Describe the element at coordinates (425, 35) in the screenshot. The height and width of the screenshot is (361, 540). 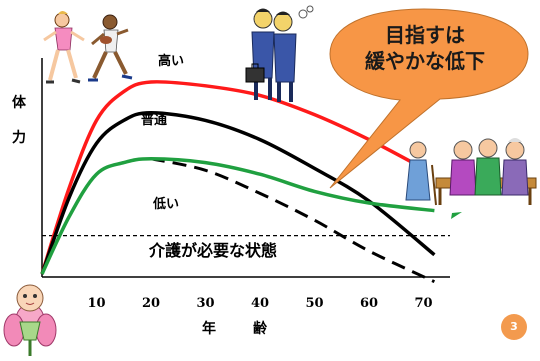
I see `bubble-line-1: 目指すは` at that location.